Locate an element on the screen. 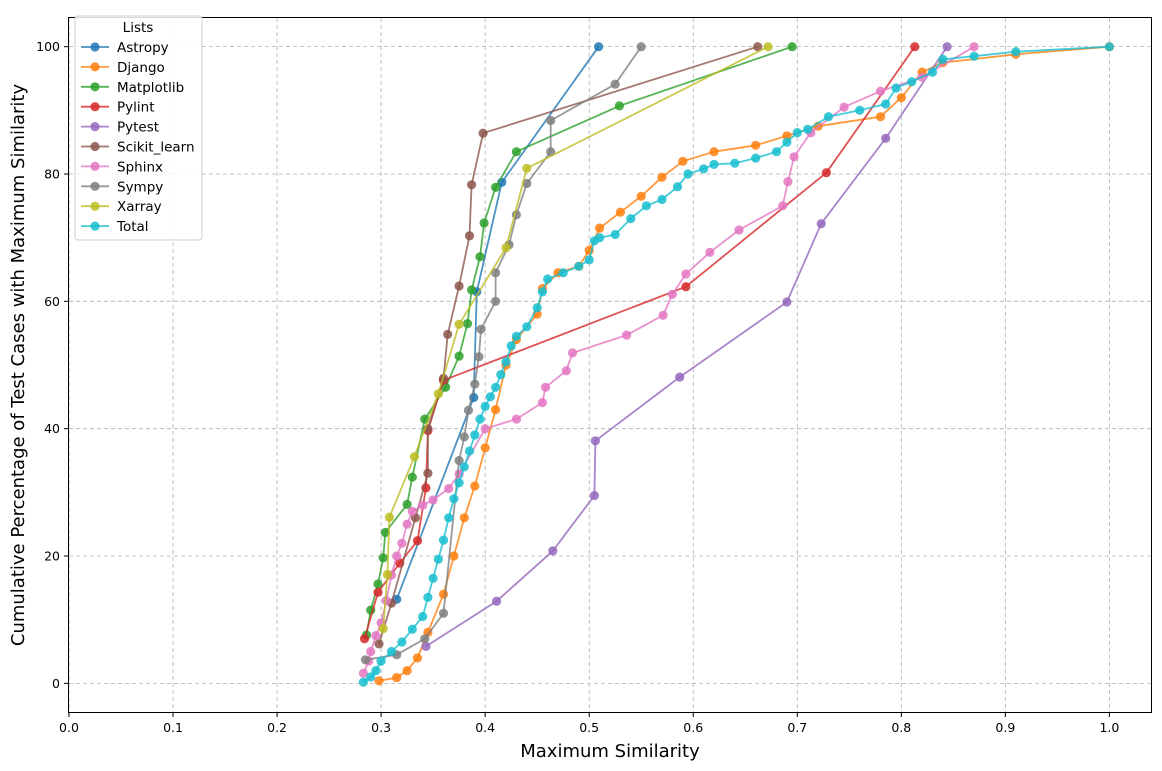 The height and width of the screenshot is (771, 1162). legend-box is located at coordinates (138, 128).